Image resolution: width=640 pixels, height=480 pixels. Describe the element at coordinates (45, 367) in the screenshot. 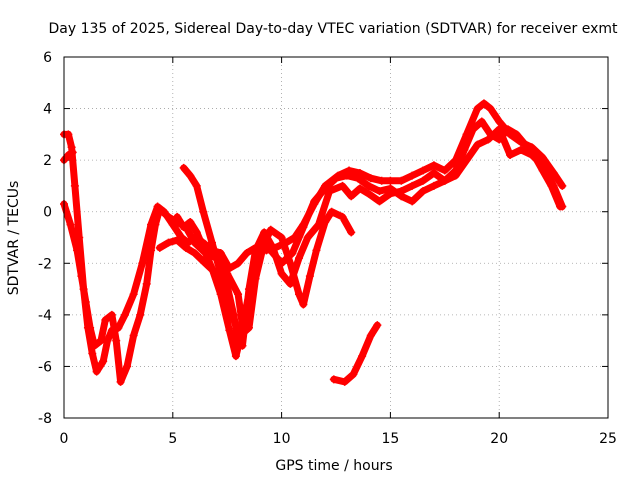

I see `y-tick-label: -6` at that location.